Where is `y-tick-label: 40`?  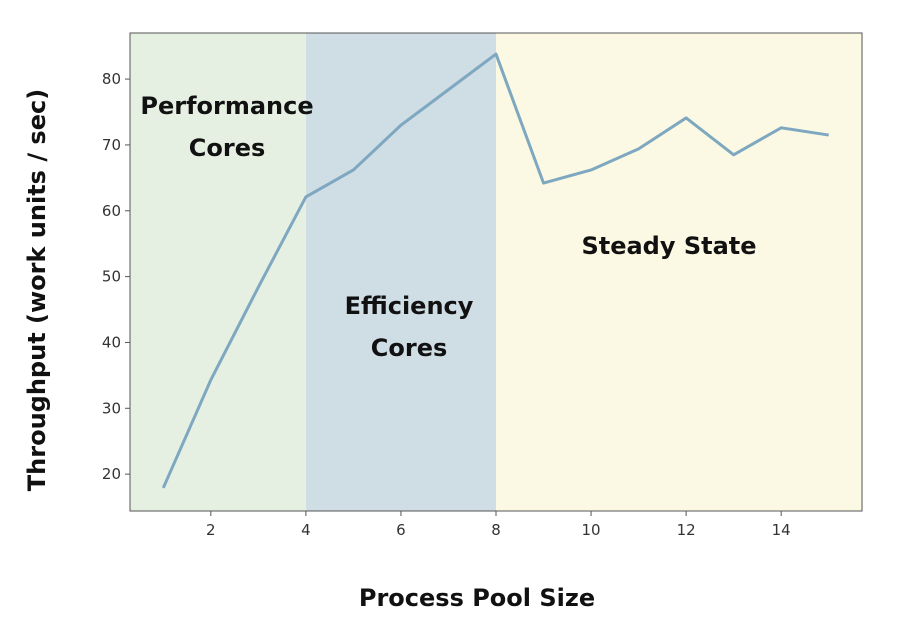
y-tick-label: 40 is located at coordinates (111, 342).